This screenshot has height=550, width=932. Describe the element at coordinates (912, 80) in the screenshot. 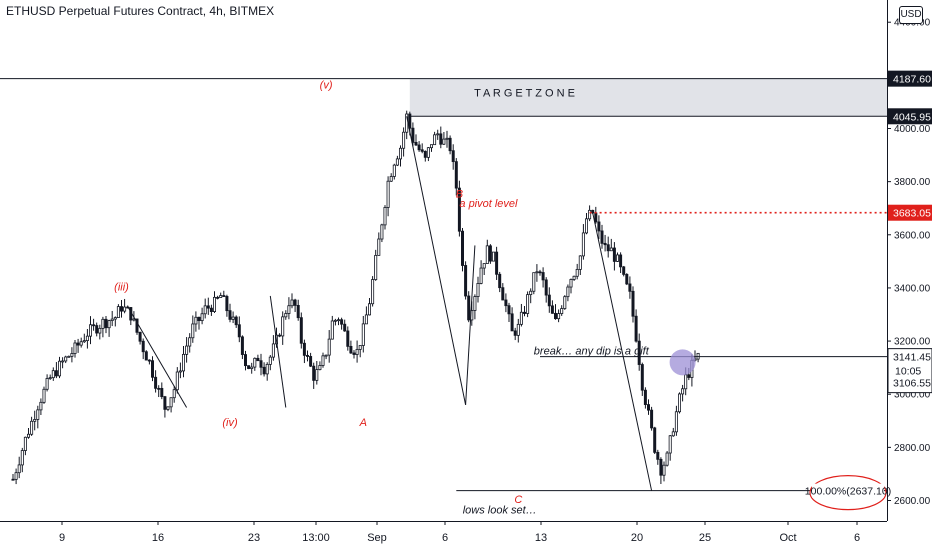

I see `price-label-target-top: 4187.60` at that location.